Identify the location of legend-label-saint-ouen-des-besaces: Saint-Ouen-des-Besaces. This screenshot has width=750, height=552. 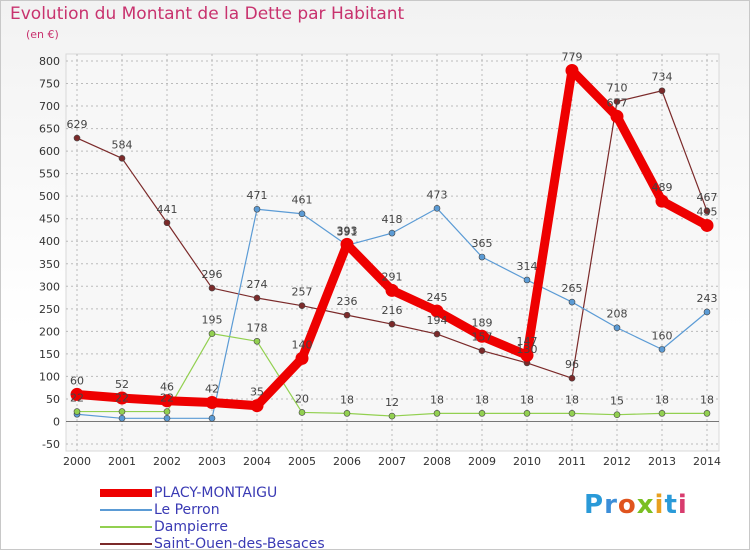
(239, 543).